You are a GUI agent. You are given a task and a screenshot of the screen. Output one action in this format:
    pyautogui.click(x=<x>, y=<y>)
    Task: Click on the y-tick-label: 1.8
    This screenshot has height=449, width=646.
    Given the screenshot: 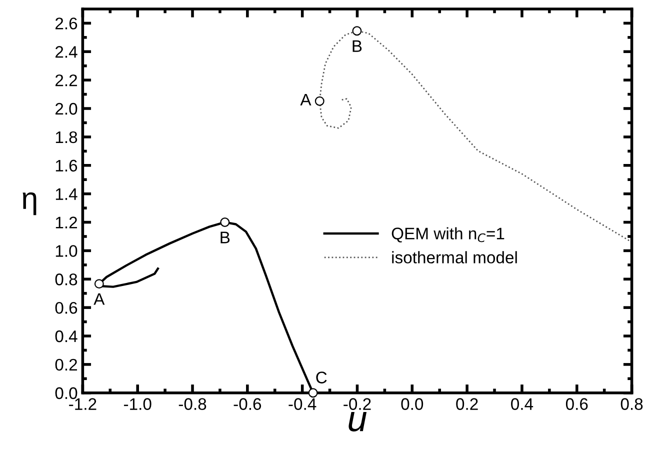 What is the action you would take?
    pyautogui.click(x=67, y=137)
    